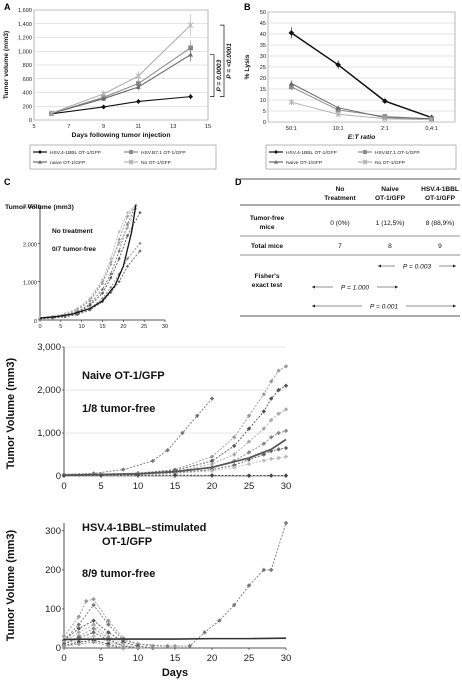  What do you see at coordinates (118, 409) in the screenshot?
I see `annotation-c2-count: 1/8 tumor-free` at bounding box center [118, 409].